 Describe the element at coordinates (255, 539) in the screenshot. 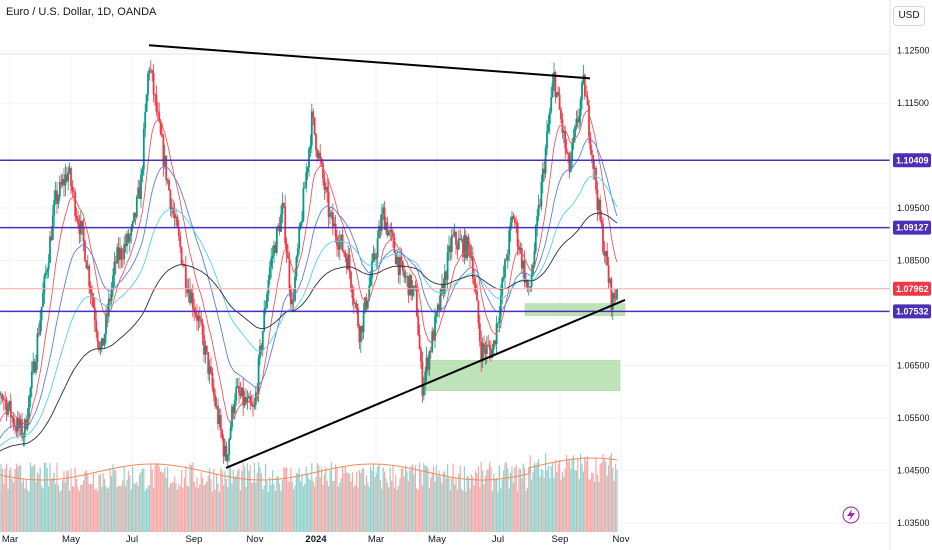

I see `time-tick-label: Nov` at that location.